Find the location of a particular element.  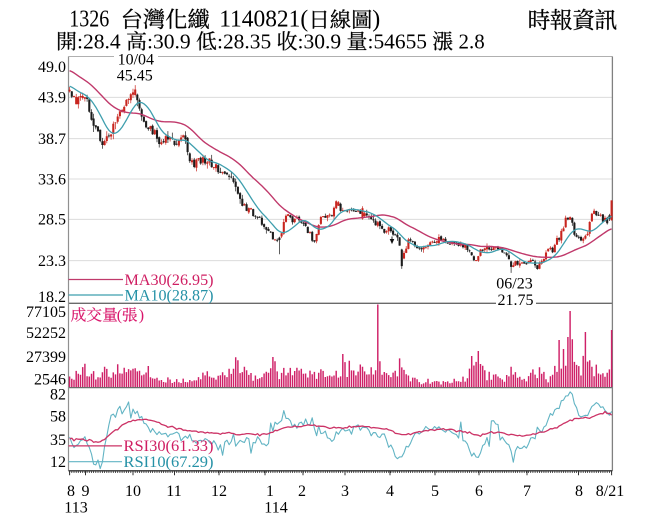

svg-text: 58 is located at coordinates (58, 417).